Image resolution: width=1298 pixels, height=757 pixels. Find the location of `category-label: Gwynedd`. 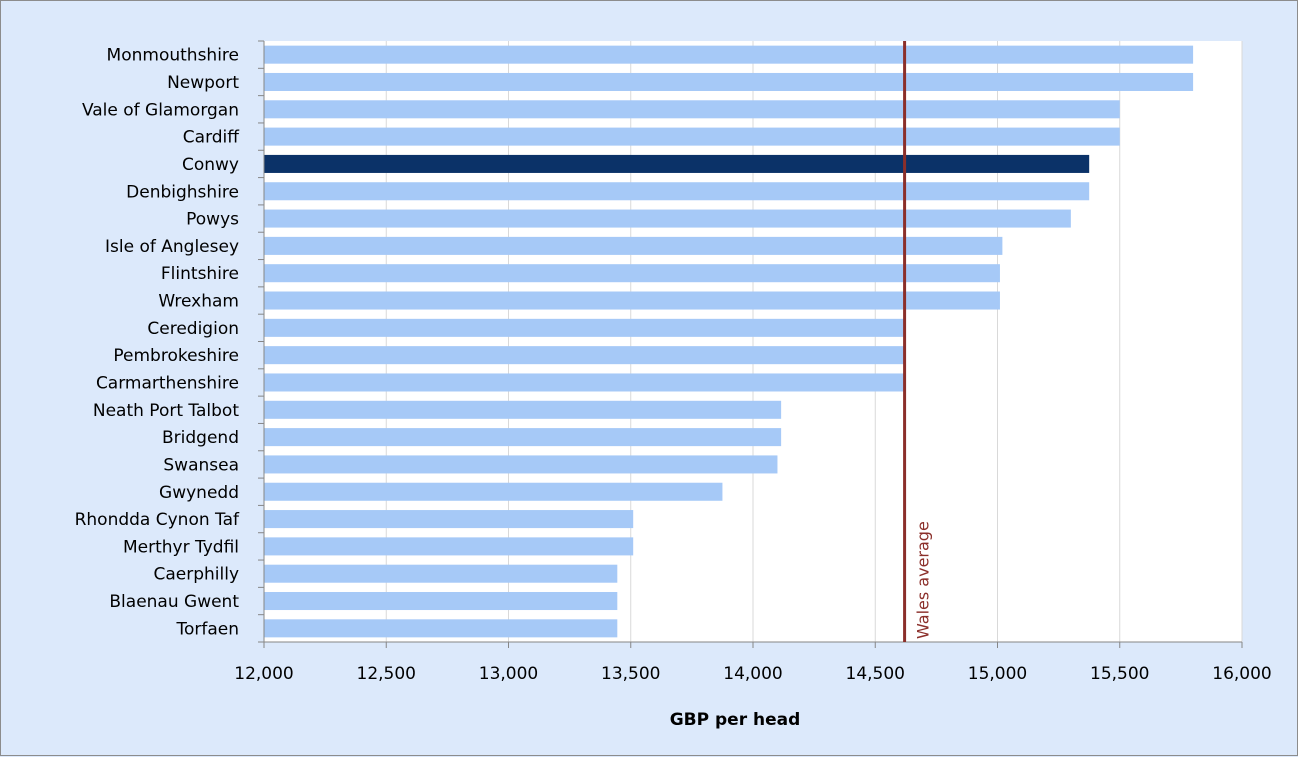

category-label: Gwynedd is located at coordinates (199, 493).